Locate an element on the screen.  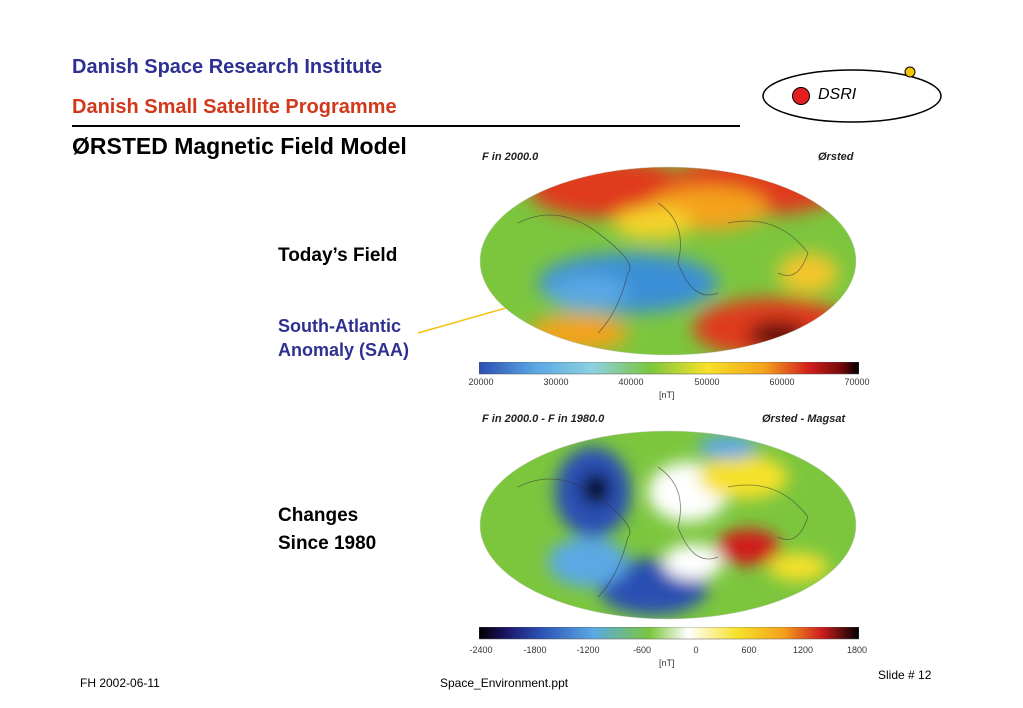
top-scale-tick: 30000 is located at coordinates (556, 382).